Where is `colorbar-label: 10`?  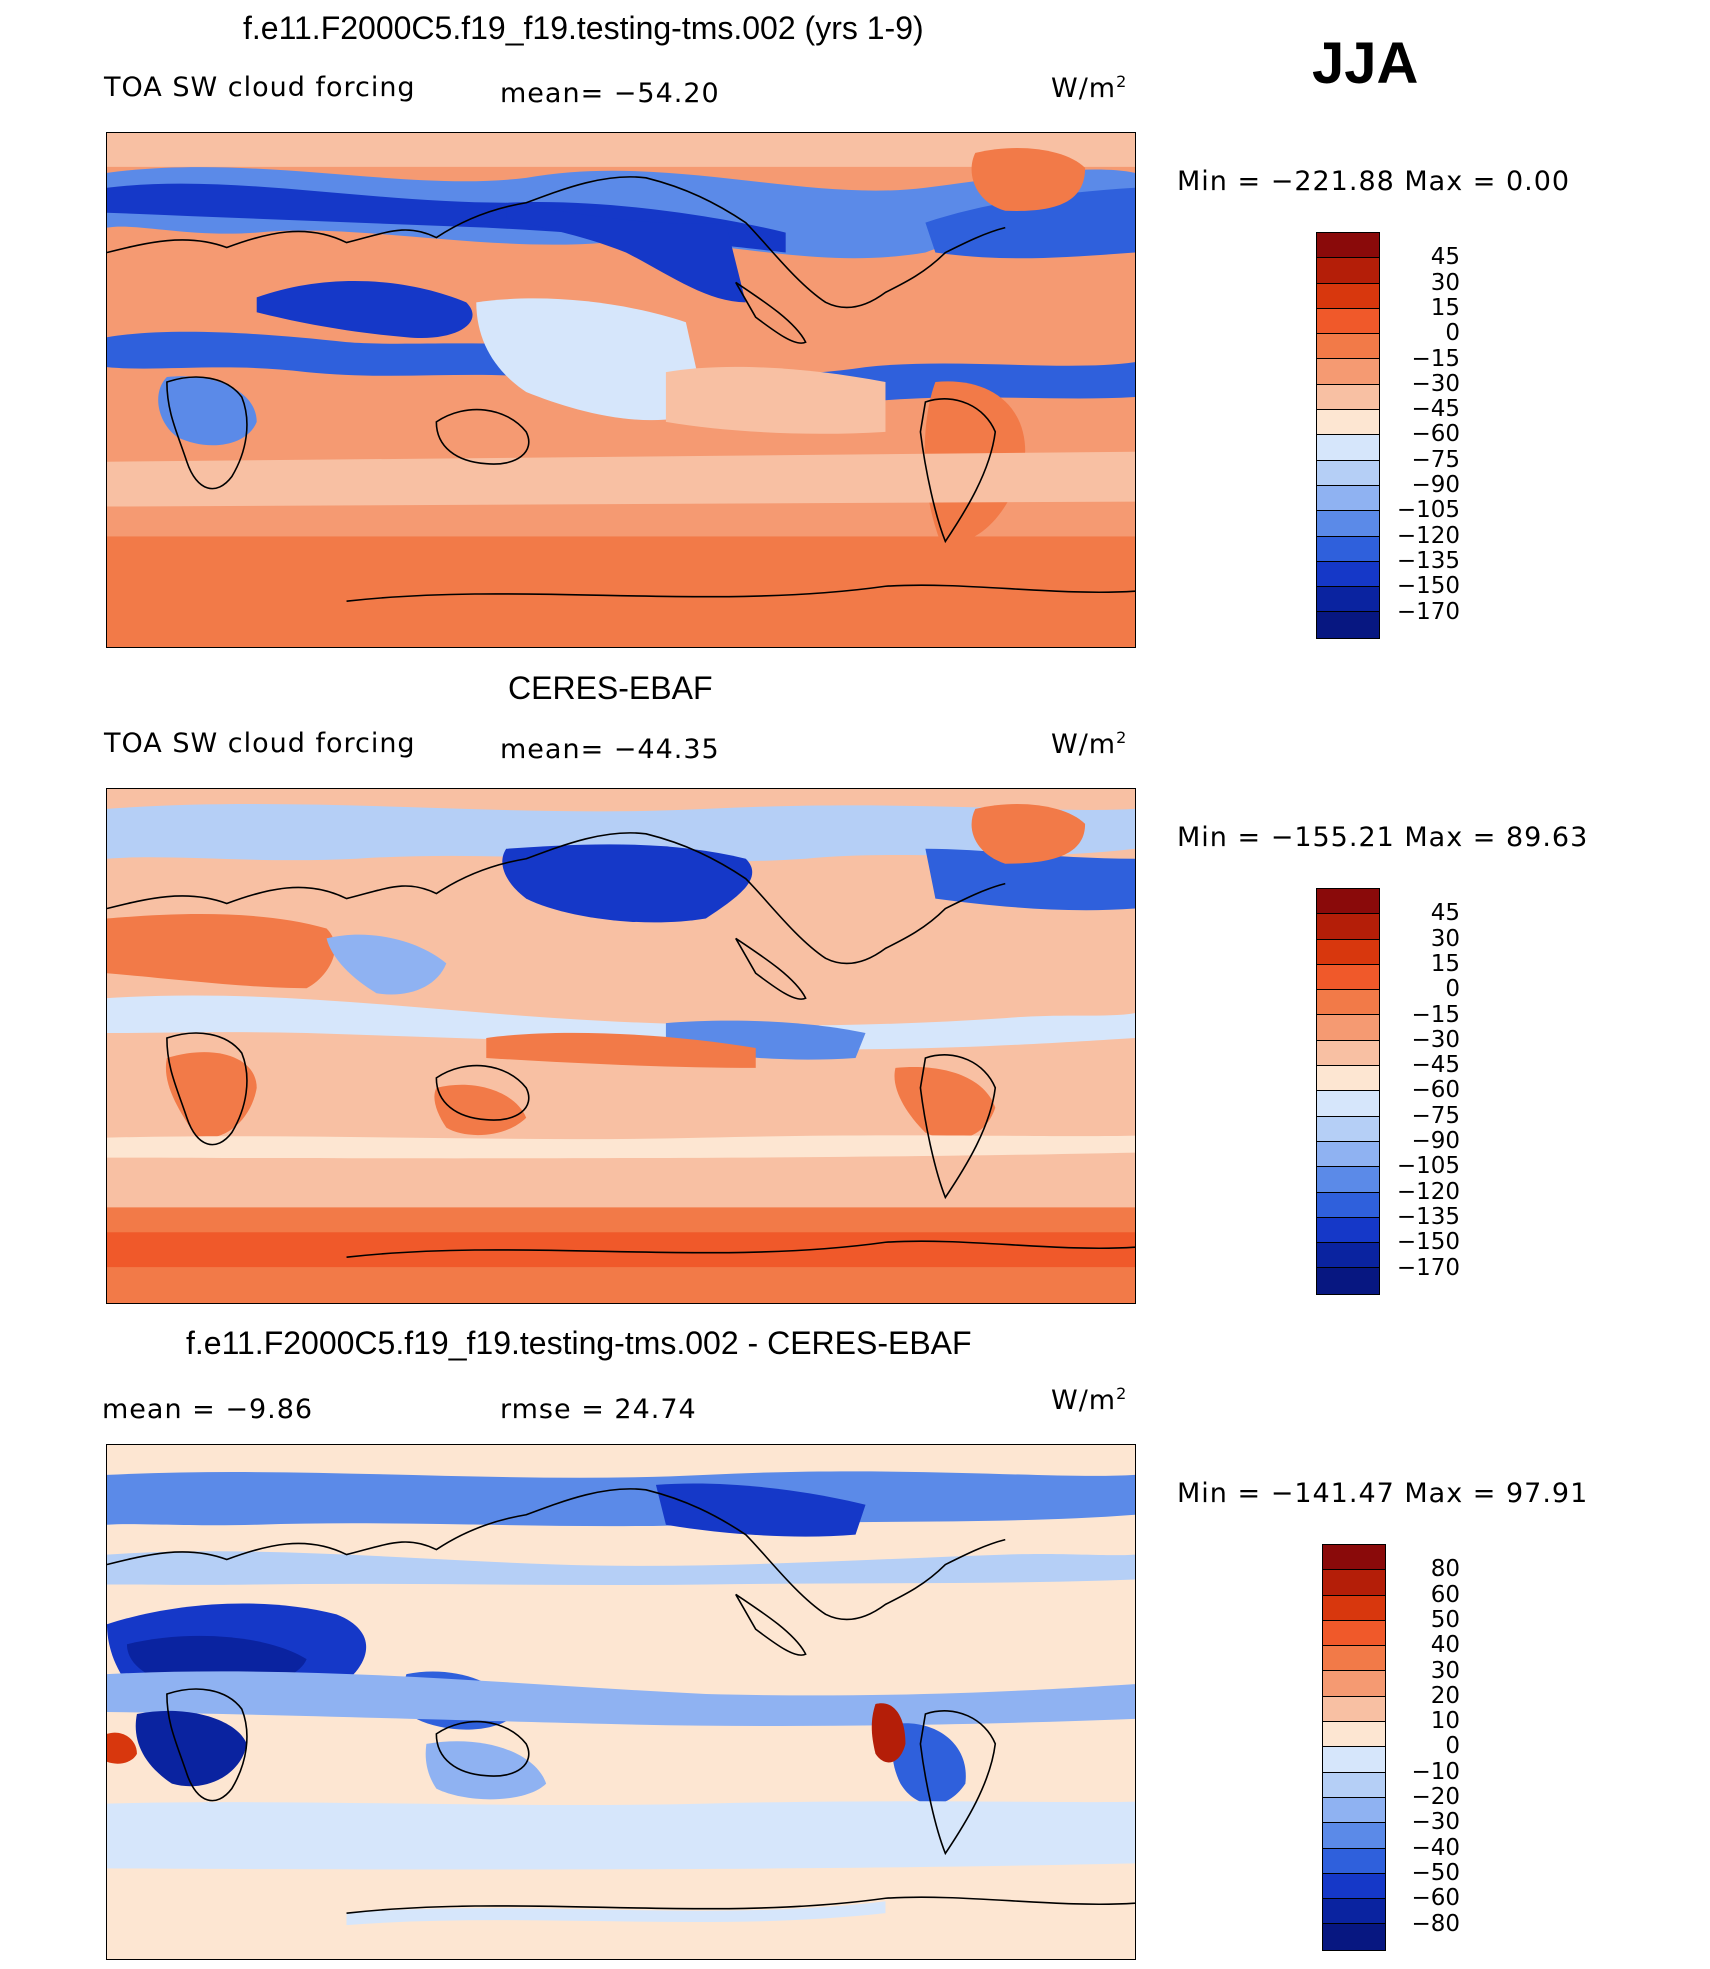 colorbar-label: 10 is located at coordinates (1445, 1721).